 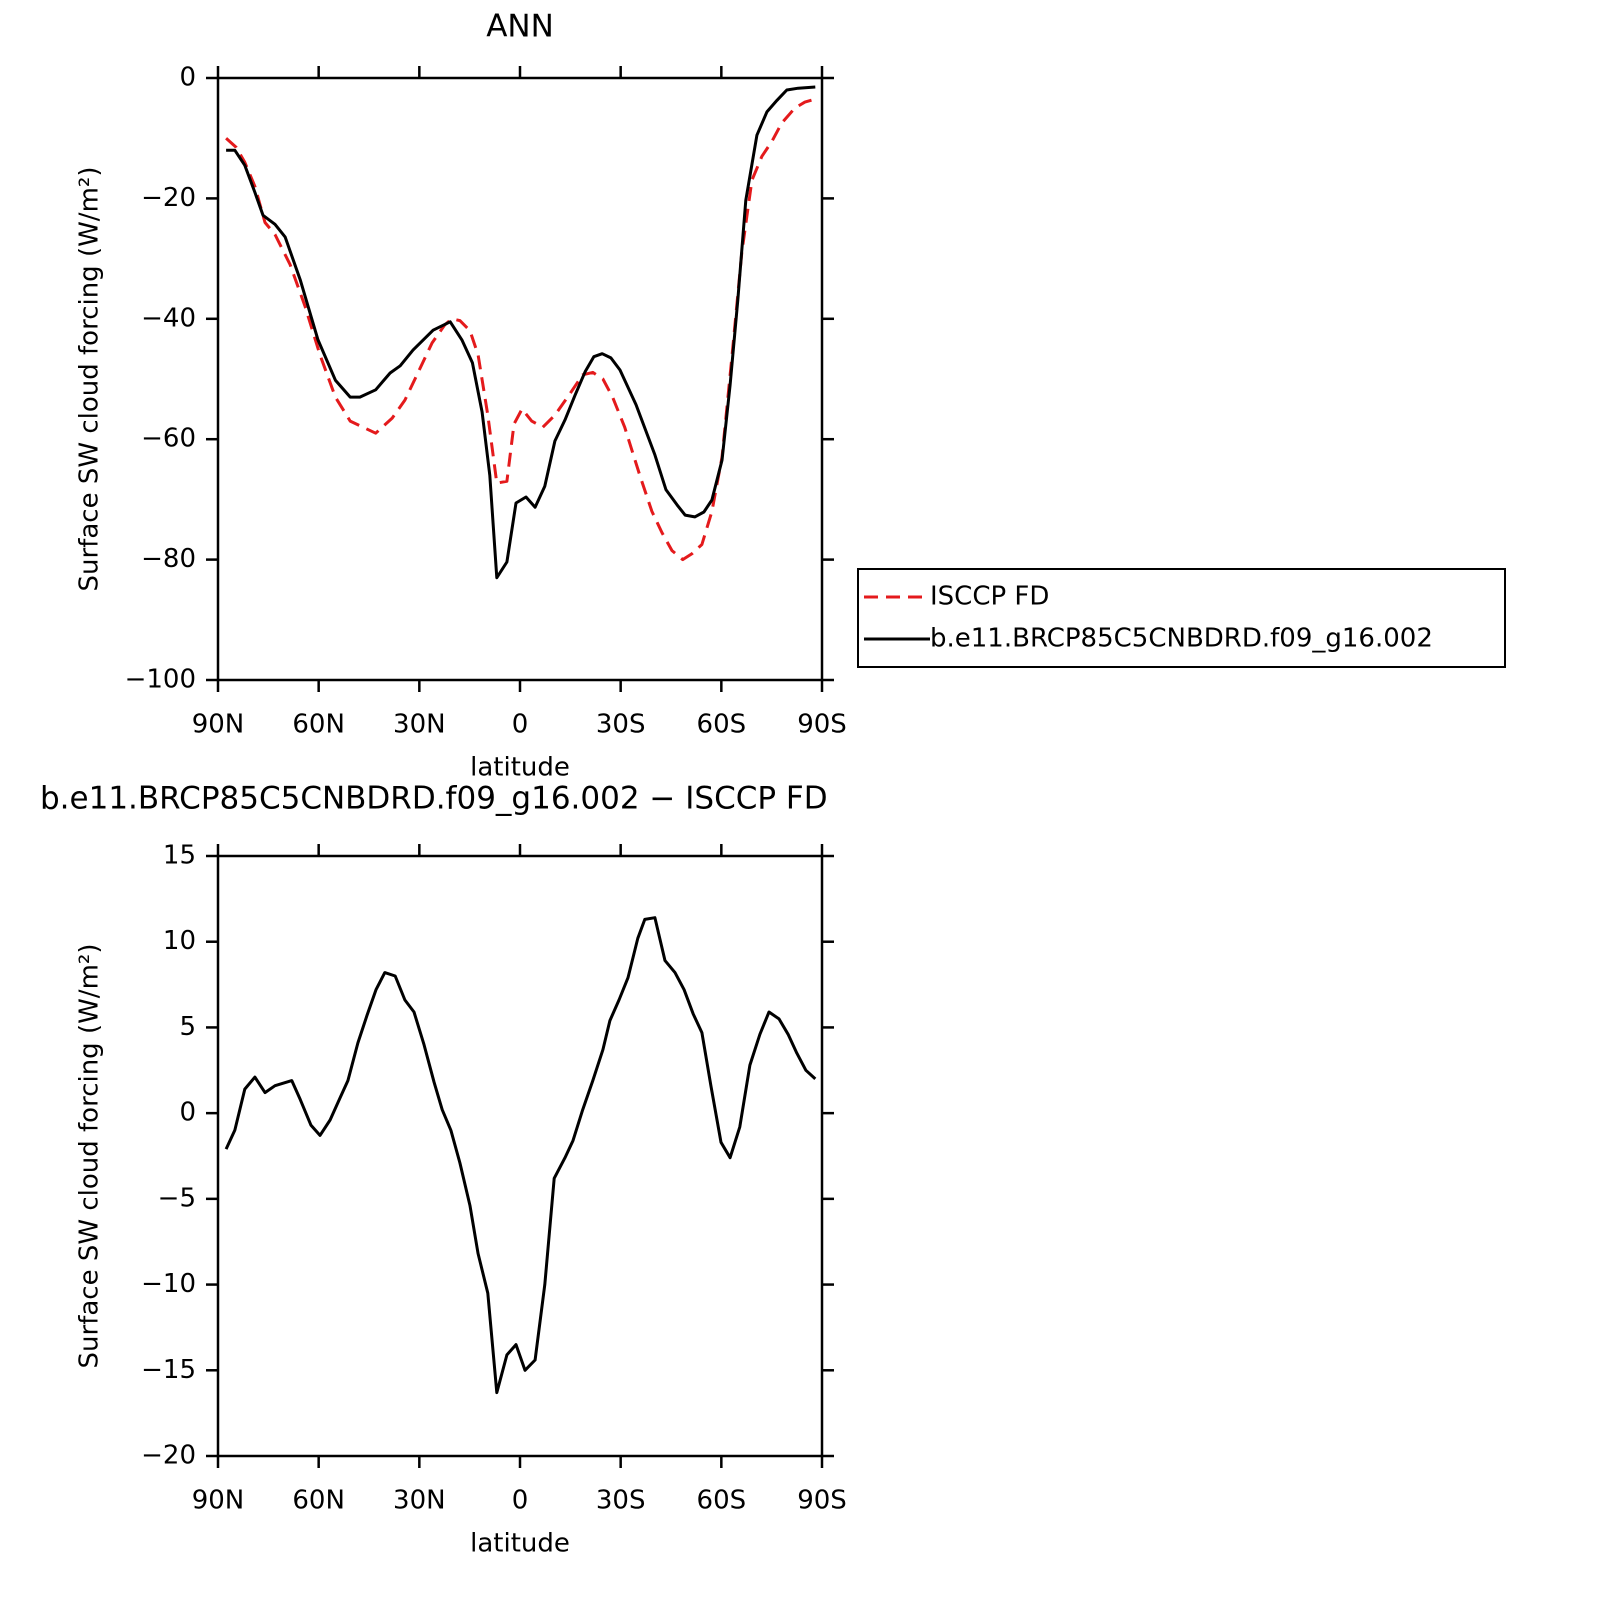 What do you see at coordinates (179, 941) in the screenshot?
I see `y-tick-label: 10` at bounding box center [179, 941].